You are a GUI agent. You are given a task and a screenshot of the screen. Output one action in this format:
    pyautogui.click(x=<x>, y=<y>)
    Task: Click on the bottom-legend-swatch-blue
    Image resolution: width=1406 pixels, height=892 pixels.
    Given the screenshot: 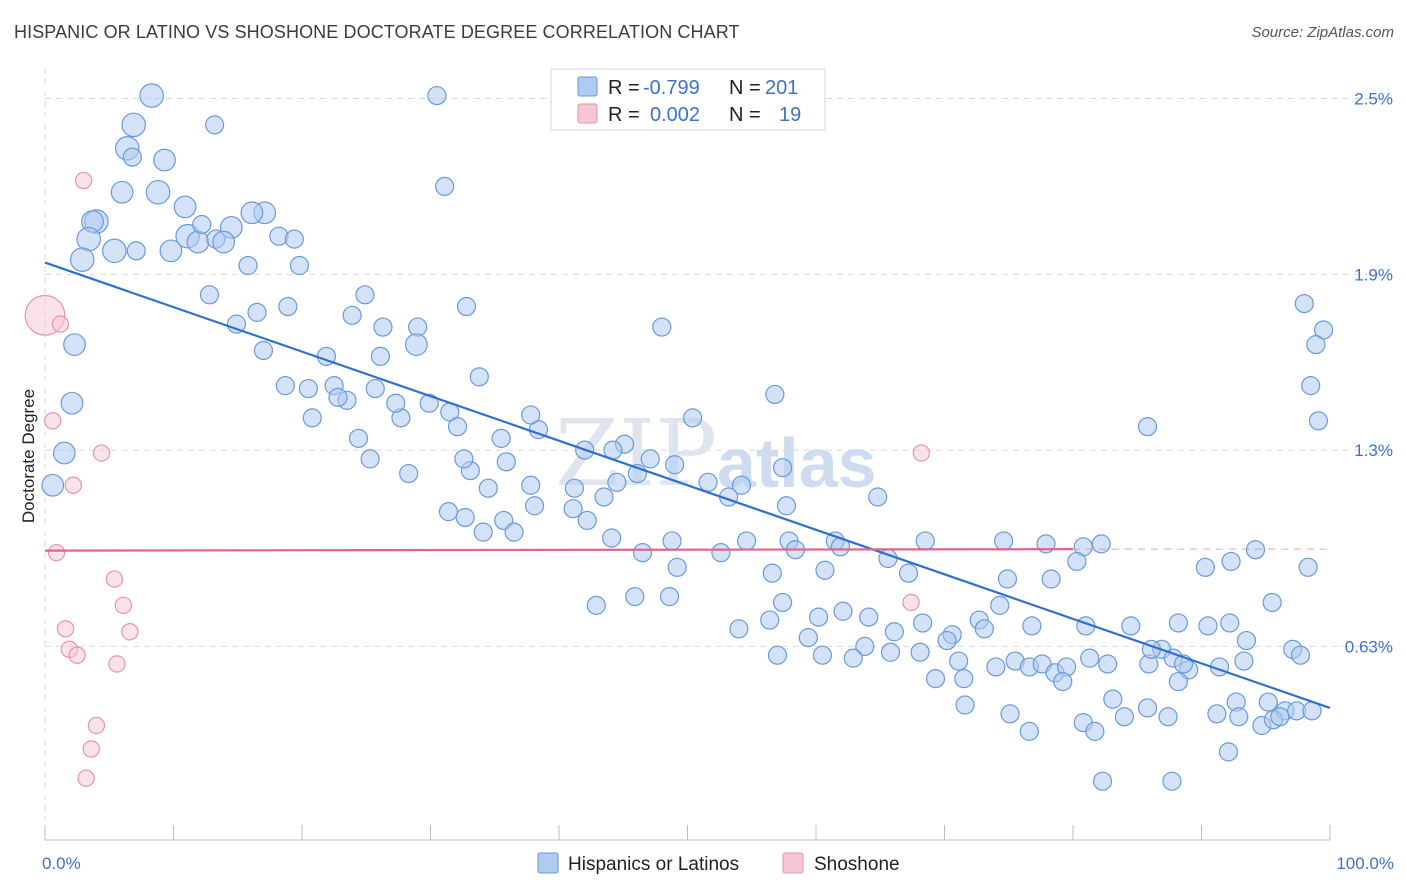 What is the action you would take?
    pyautogui.click(x=548, y=863)
    